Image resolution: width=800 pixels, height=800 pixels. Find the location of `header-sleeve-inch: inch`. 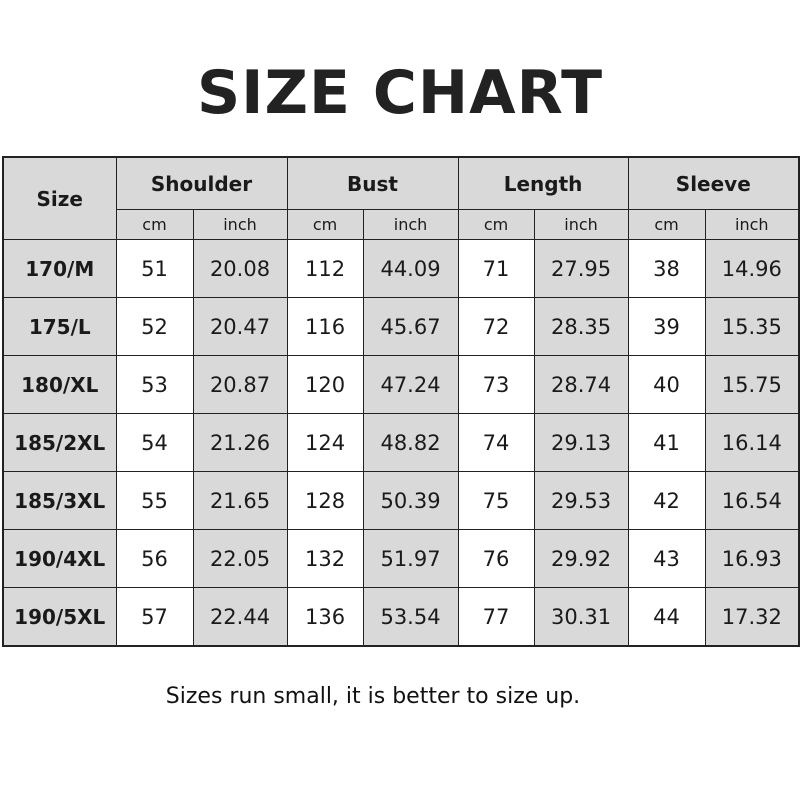

header-sleeve-inch: inch is located at coordinates (752, 224).